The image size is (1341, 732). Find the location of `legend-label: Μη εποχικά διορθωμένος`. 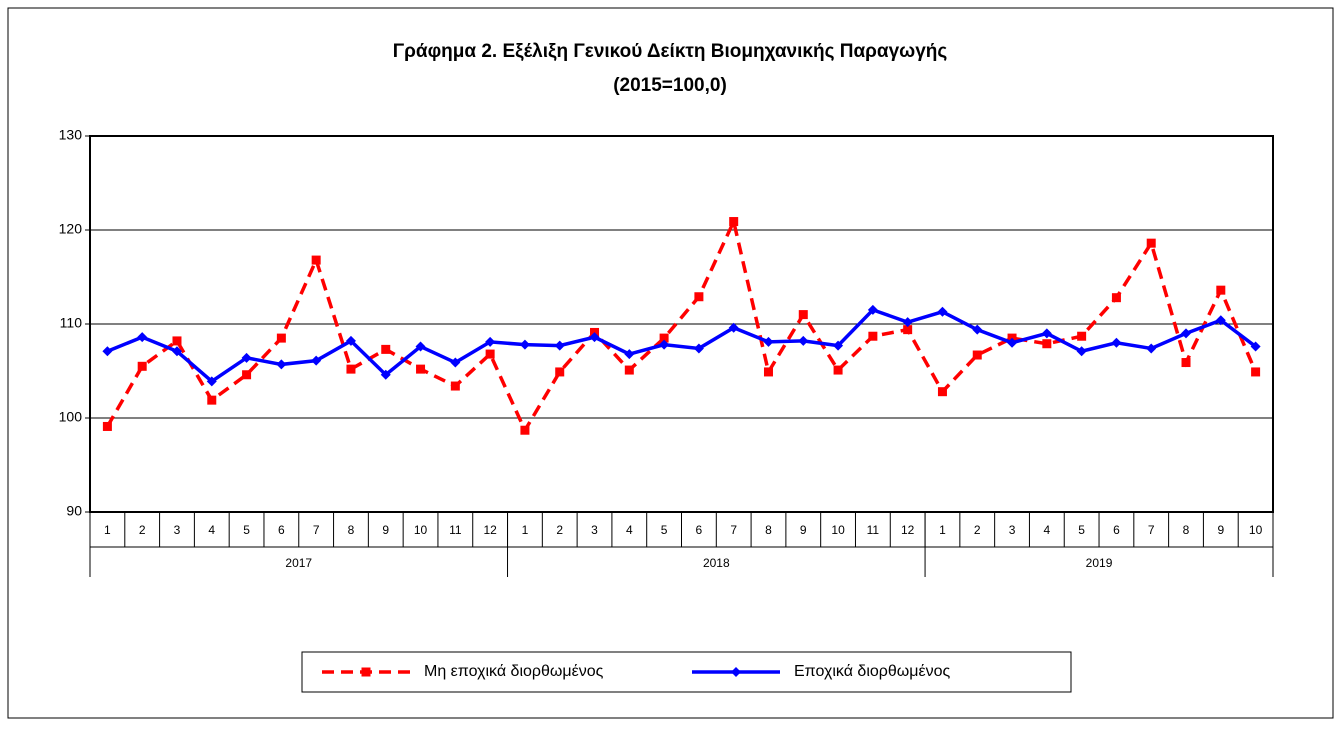

legend-label: Μη εποχικά διορθωμένος is located at coordinates (514, 671).